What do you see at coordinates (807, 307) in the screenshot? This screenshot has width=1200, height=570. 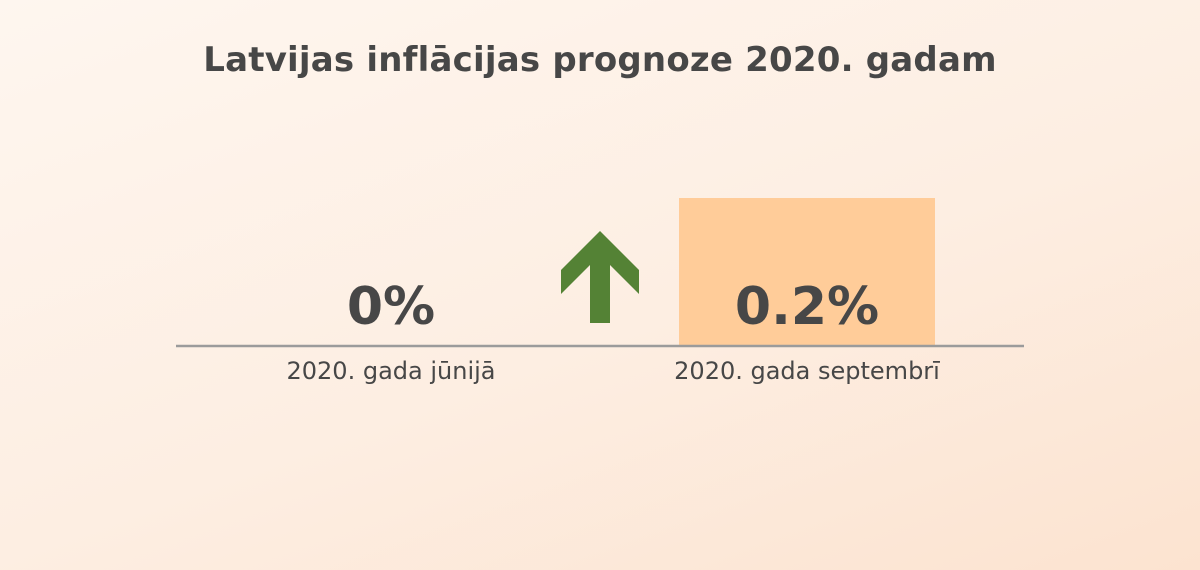 I see `value-label-2: 0.2%` at bounding box center [807, 307].